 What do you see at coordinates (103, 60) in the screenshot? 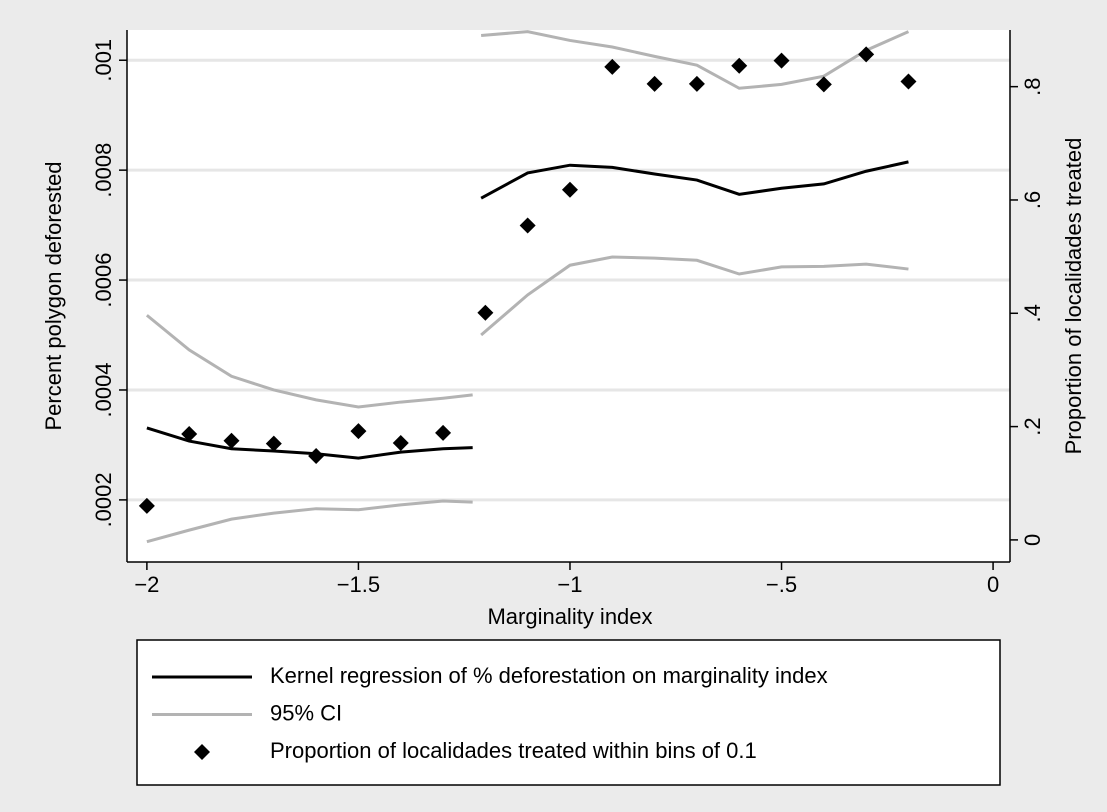
I see `y-tick-label: .001` at bounding box center [103, 60].